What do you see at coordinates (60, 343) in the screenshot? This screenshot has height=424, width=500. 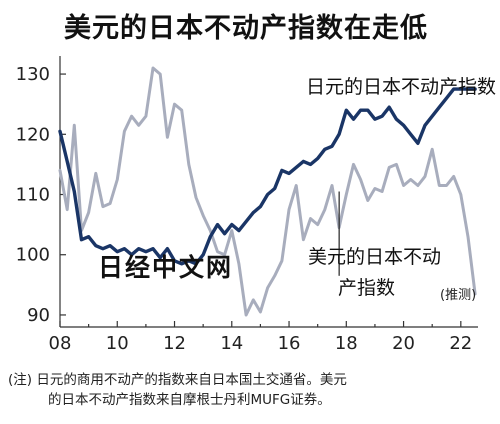 I see `x-tick-label: 08` at bounding box center [60, 343].